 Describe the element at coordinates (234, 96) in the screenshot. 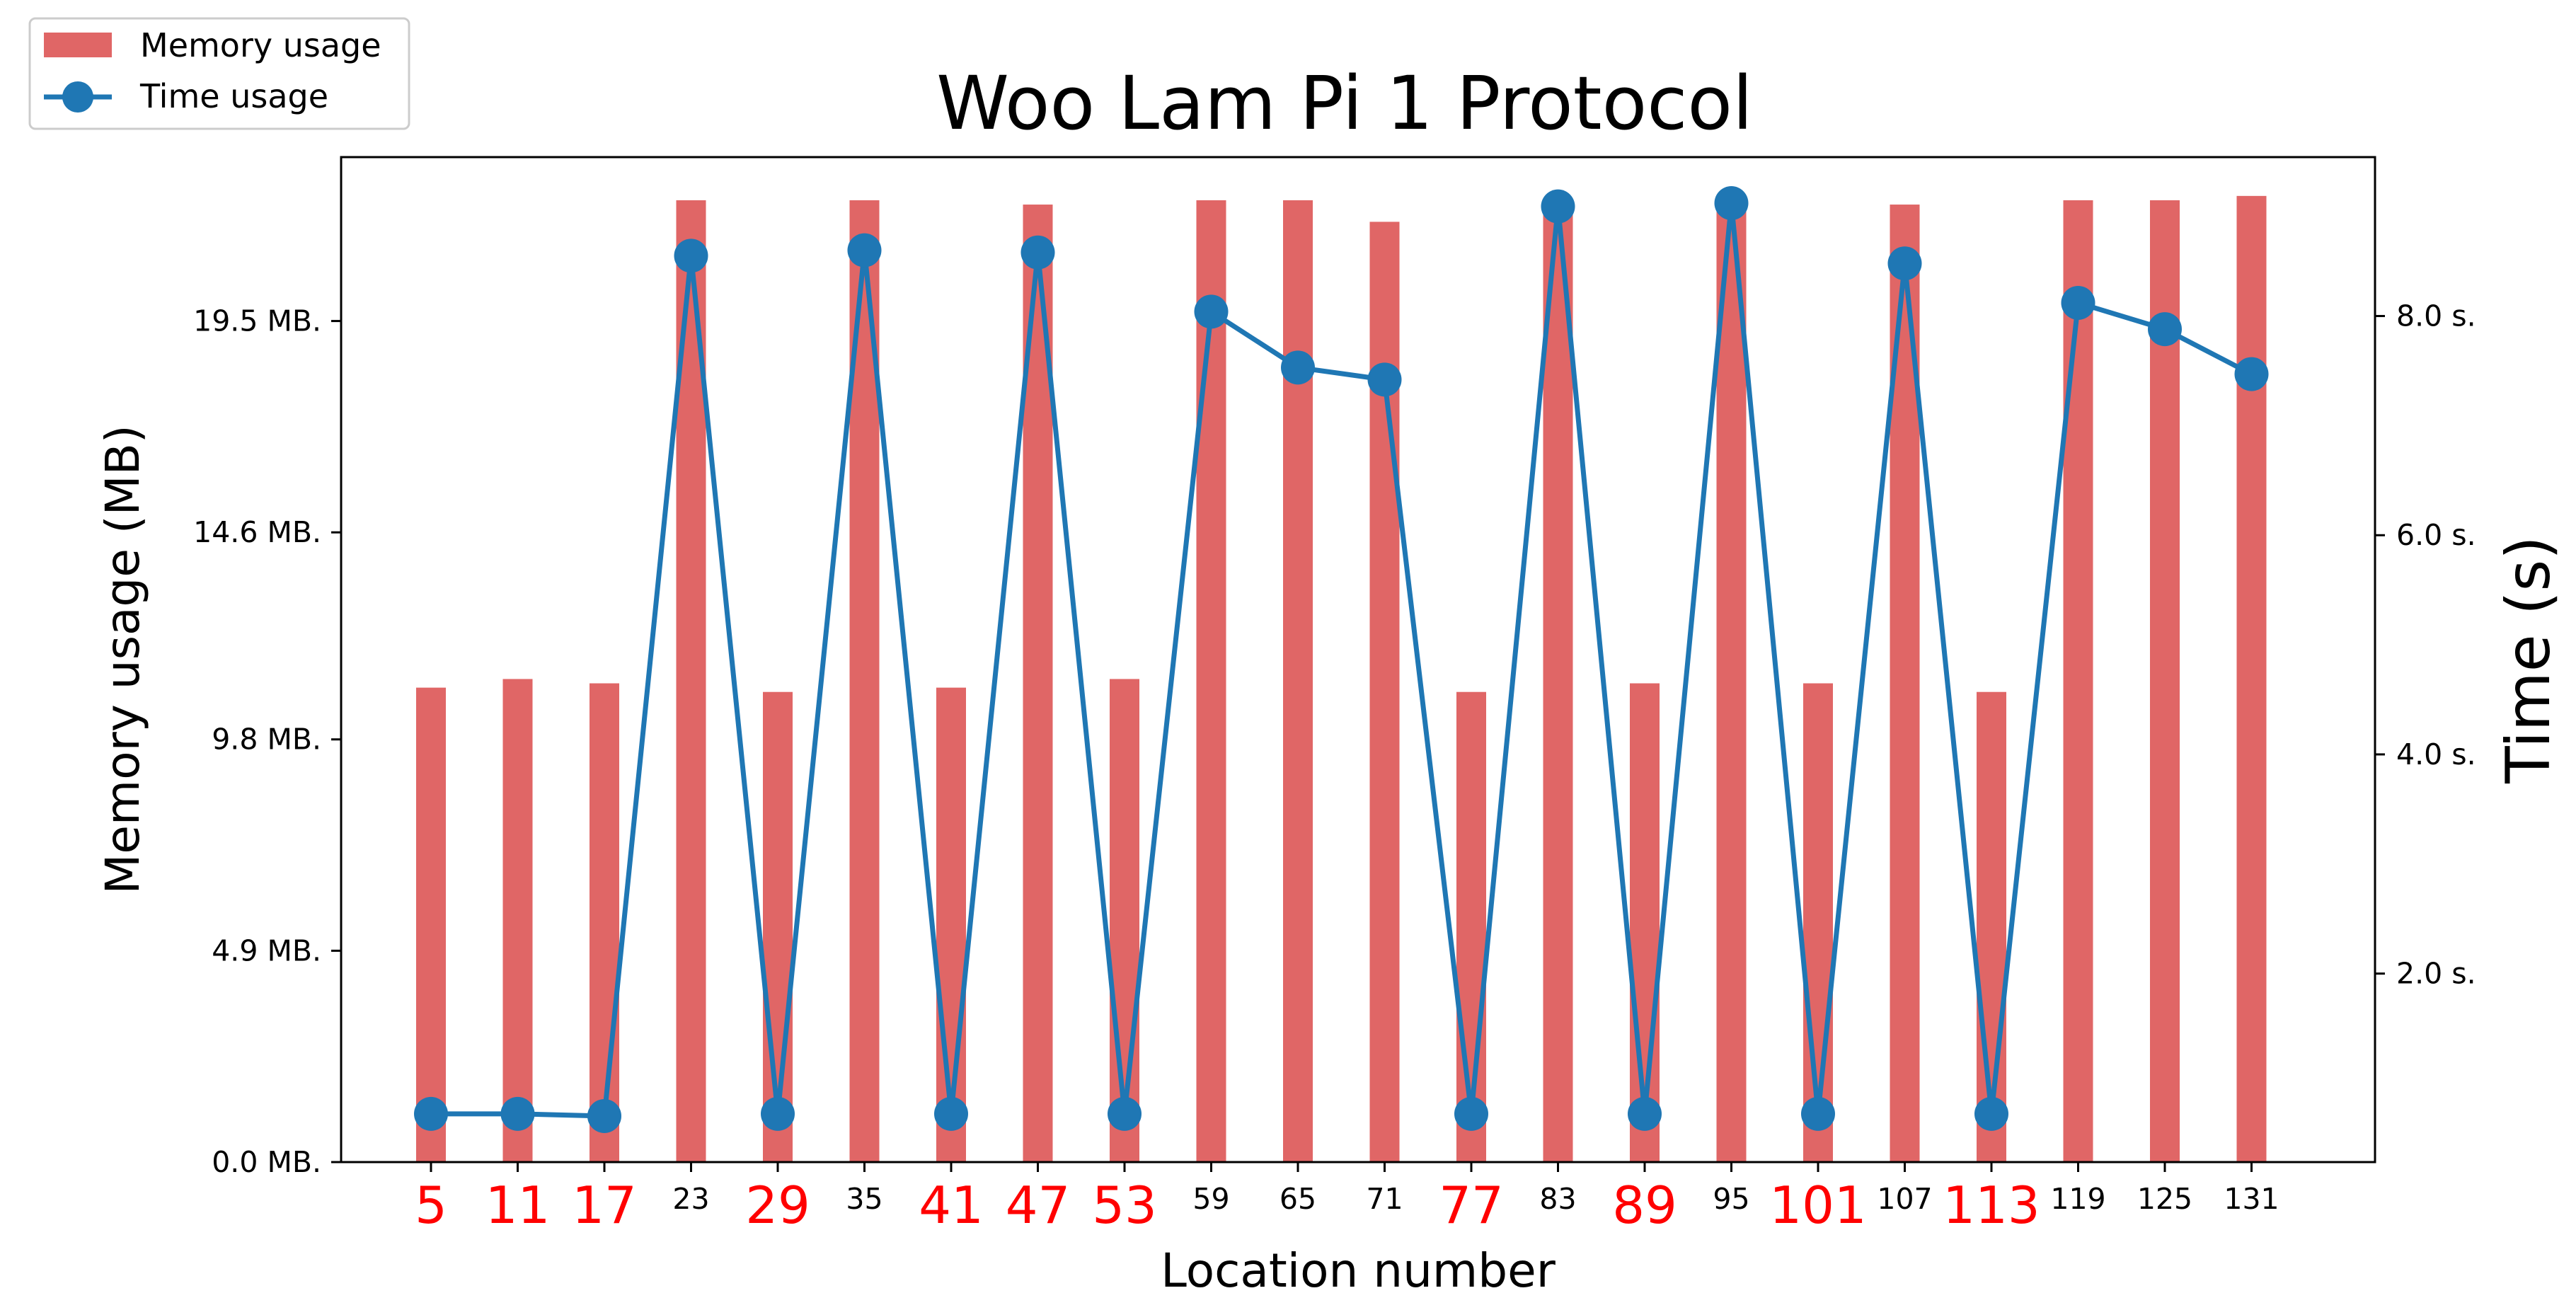

I see `legend-label-time: Time usage` at that location.